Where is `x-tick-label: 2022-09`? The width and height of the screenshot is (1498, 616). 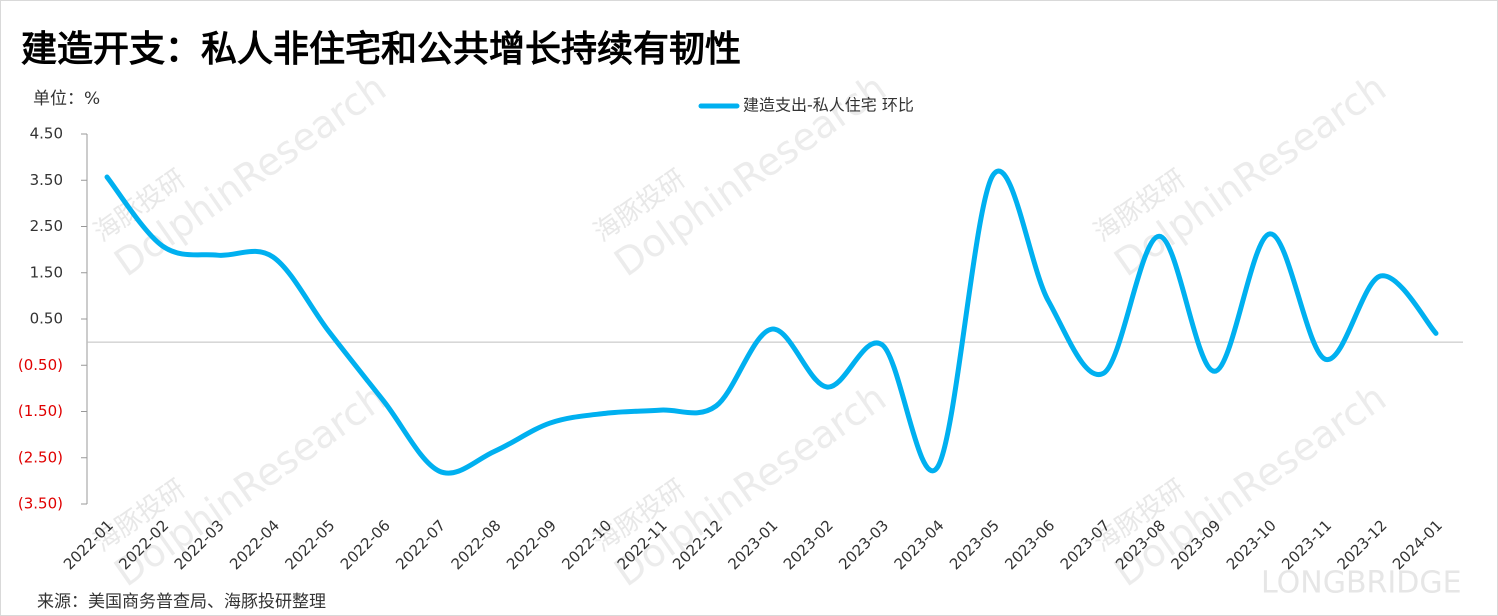 x-tick-label: 2022-09 is located at coordinates (531, 544).